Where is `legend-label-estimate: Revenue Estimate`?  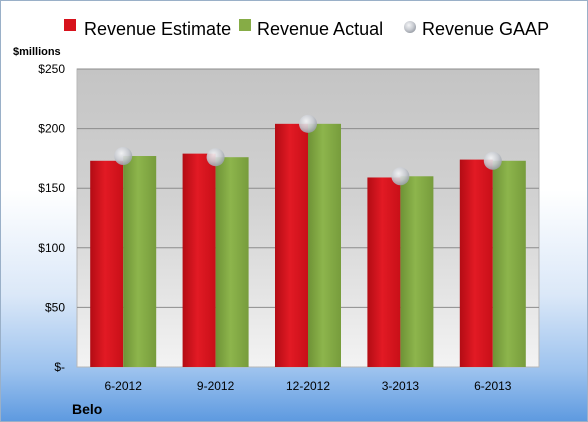 legend-label-estimate: Revenue Estimate is located at coordinates (157, 29).